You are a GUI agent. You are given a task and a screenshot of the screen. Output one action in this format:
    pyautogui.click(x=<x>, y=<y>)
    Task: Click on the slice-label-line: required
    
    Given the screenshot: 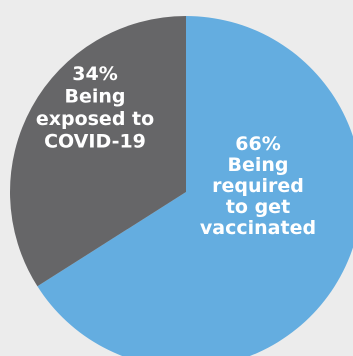 What is the action you would take?
    pyautogui.click(x=258, y=186)
    